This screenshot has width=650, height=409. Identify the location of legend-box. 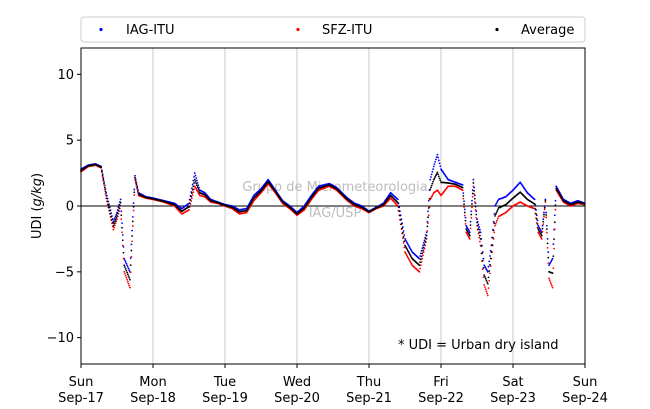
(333, 29).